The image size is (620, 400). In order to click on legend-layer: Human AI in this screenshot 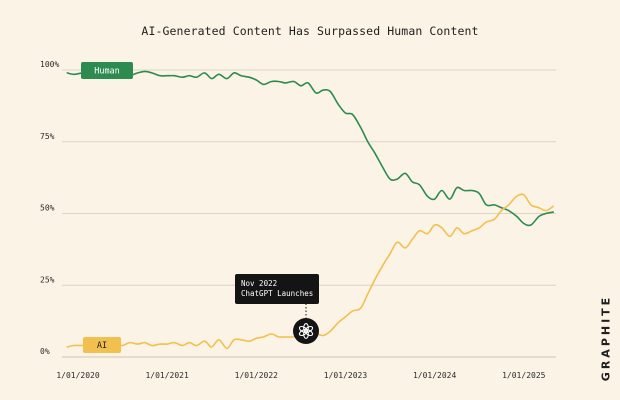, I will do `click(107, 207)`.